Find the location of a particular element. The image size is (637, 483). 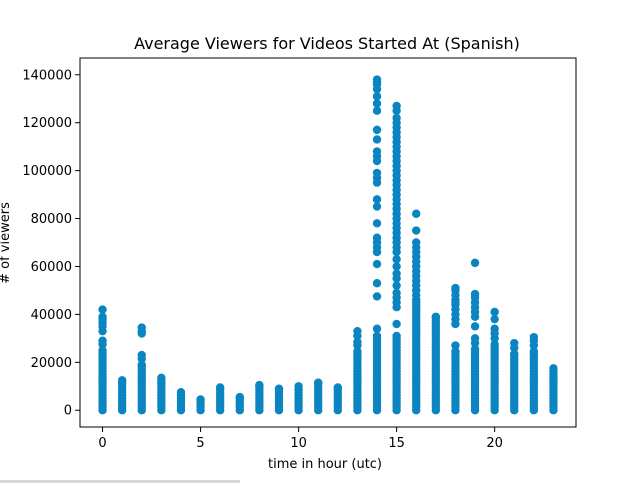

x-tick-label: 10 is located at coordinates (298, 443).